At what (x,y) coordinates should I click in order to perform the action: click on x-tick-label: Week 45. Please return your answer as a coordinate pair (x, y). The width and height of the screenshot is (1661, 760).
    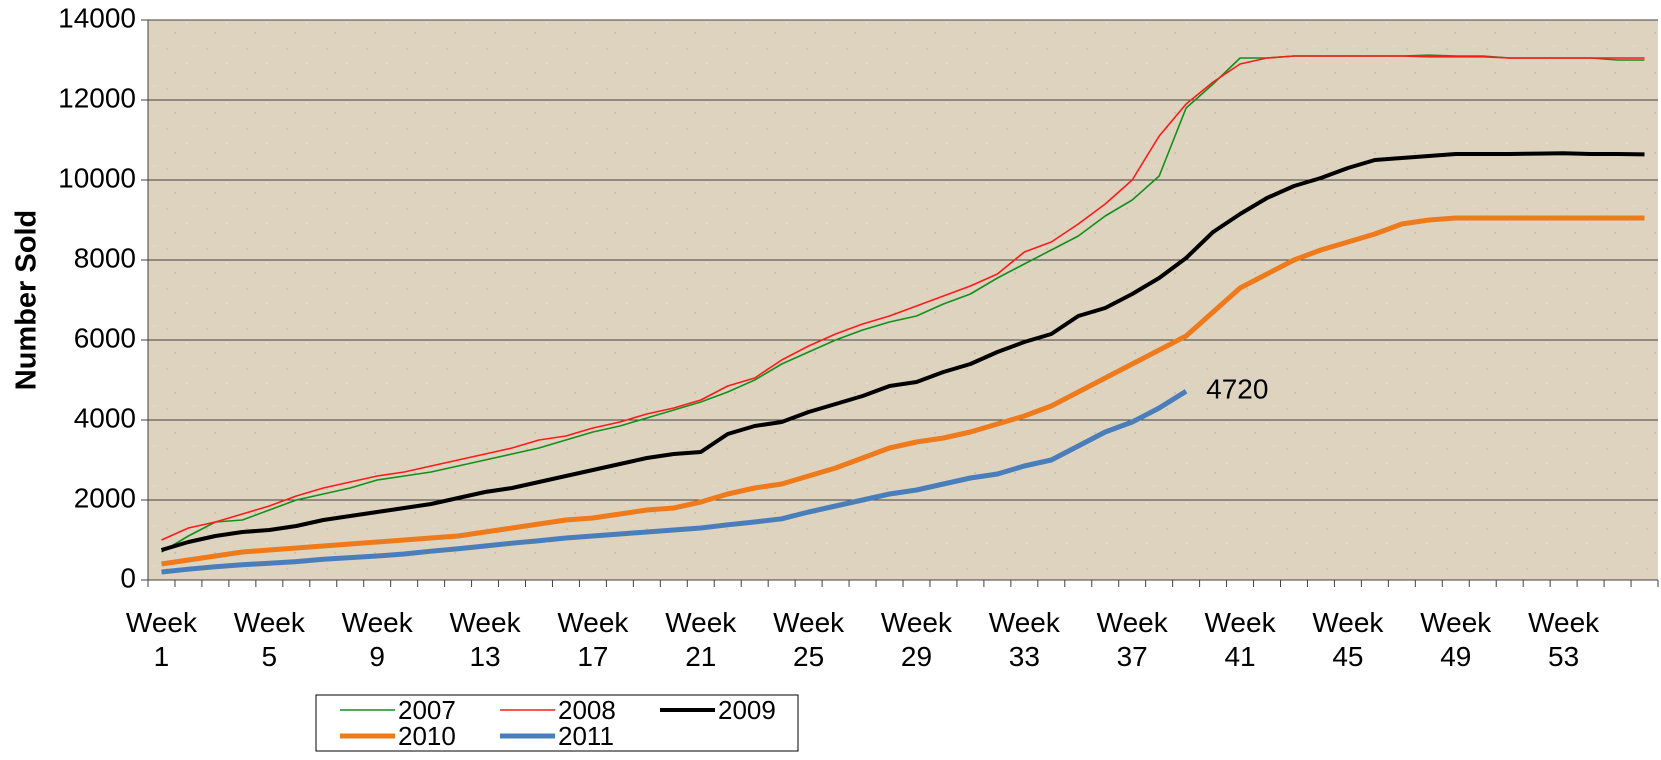
    Looking at the image, I should click on (1348, 639).